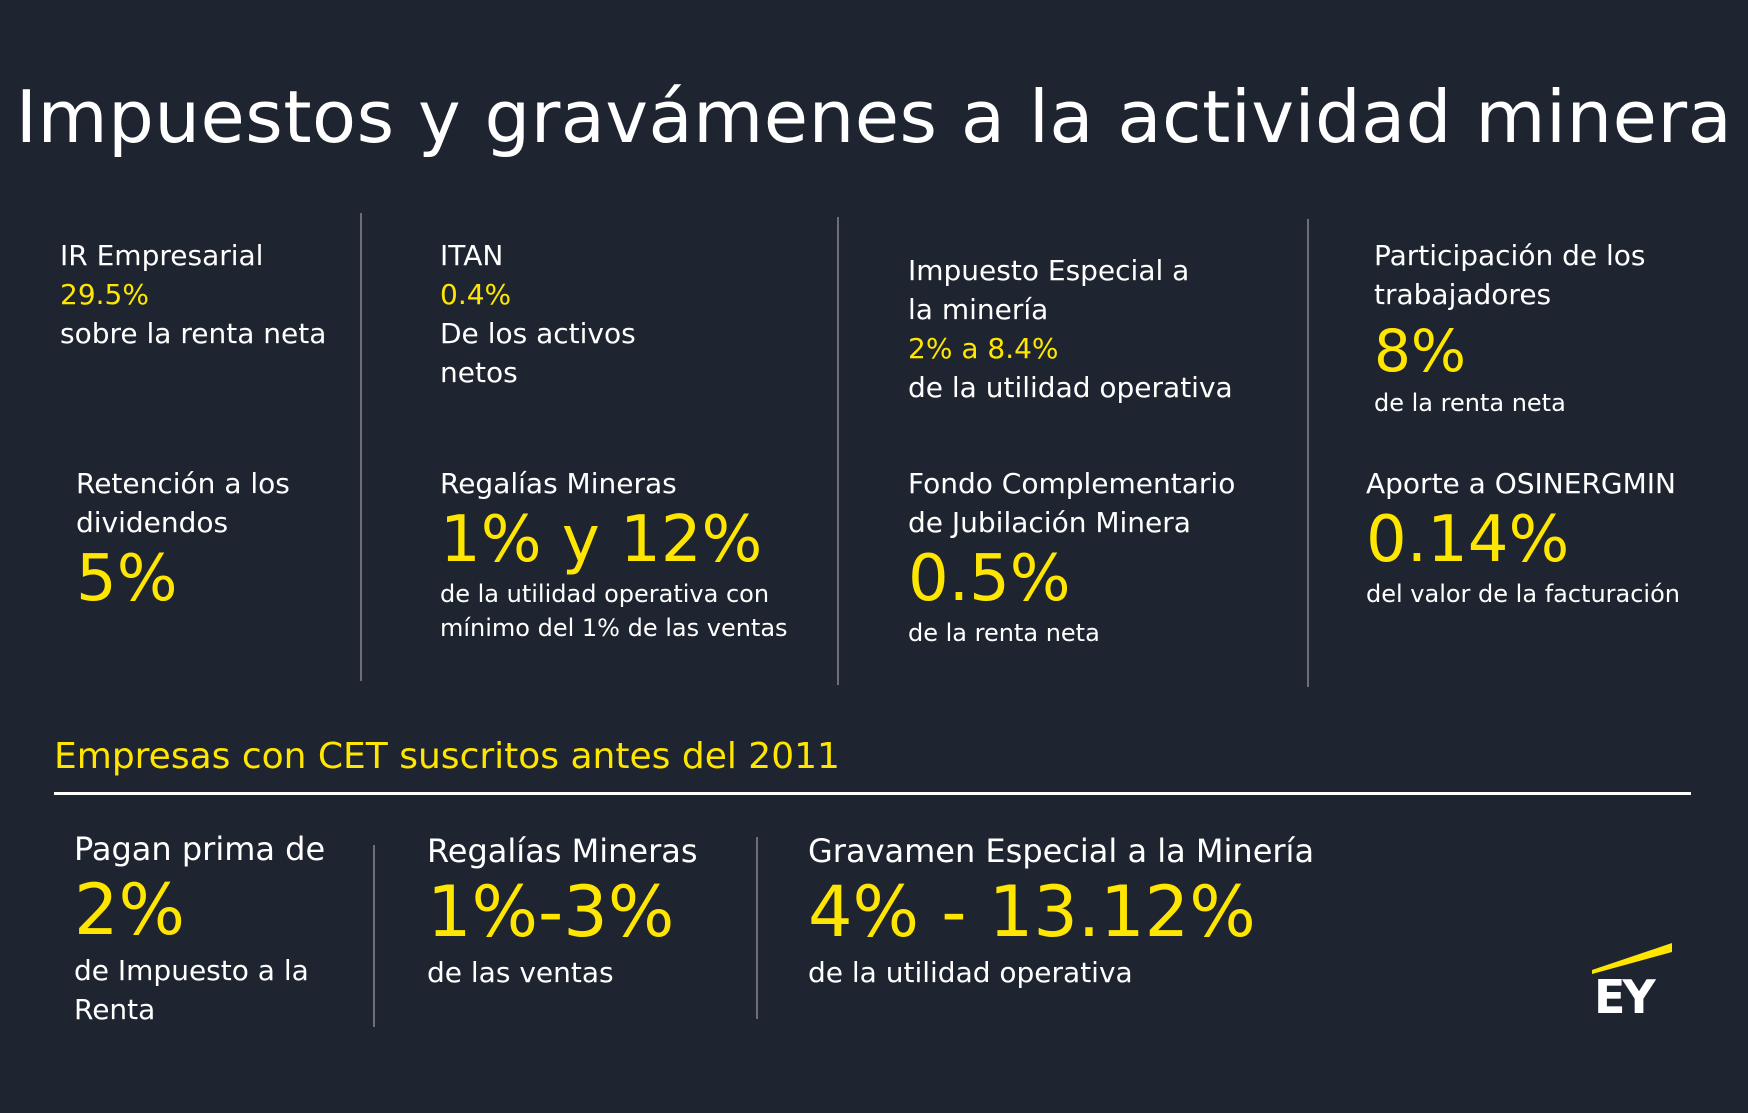  Describe the element at coordinates (551, 912) in the screenshot. I see `item-value: 1%-3%` at that location.